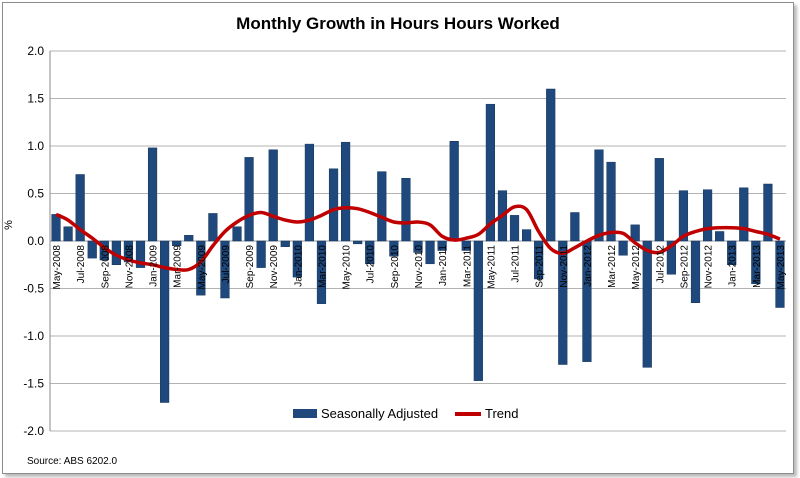 The height and width of the screenshot is (478, 800). I want to click on bar-Mar-2012, so click(611, 201).